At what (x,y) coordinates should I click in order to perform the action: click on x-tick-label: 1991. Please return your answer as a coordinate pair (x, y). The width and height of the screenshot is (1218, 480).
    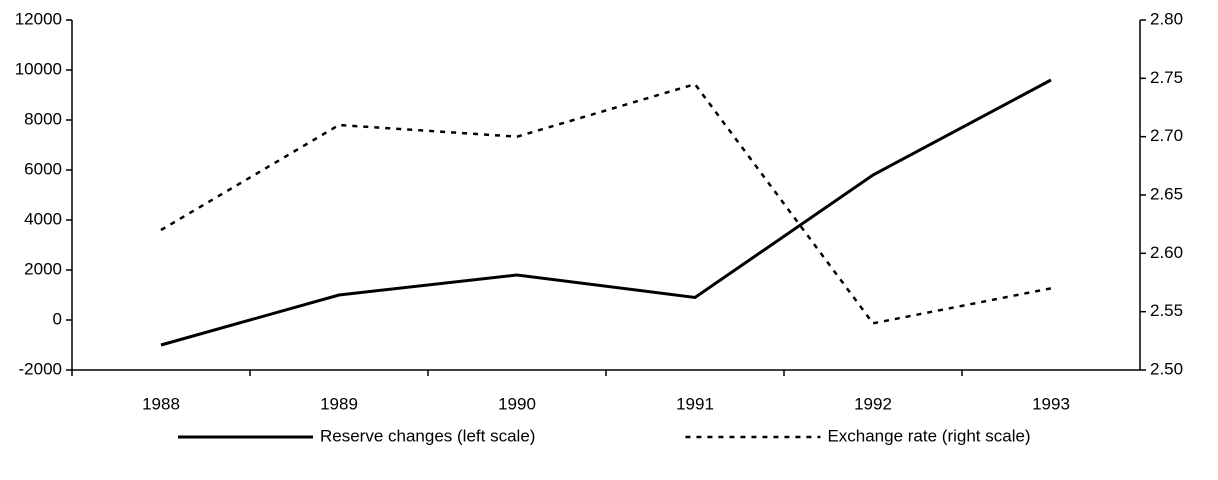
    Looking at the image, I should click on (695, 403).